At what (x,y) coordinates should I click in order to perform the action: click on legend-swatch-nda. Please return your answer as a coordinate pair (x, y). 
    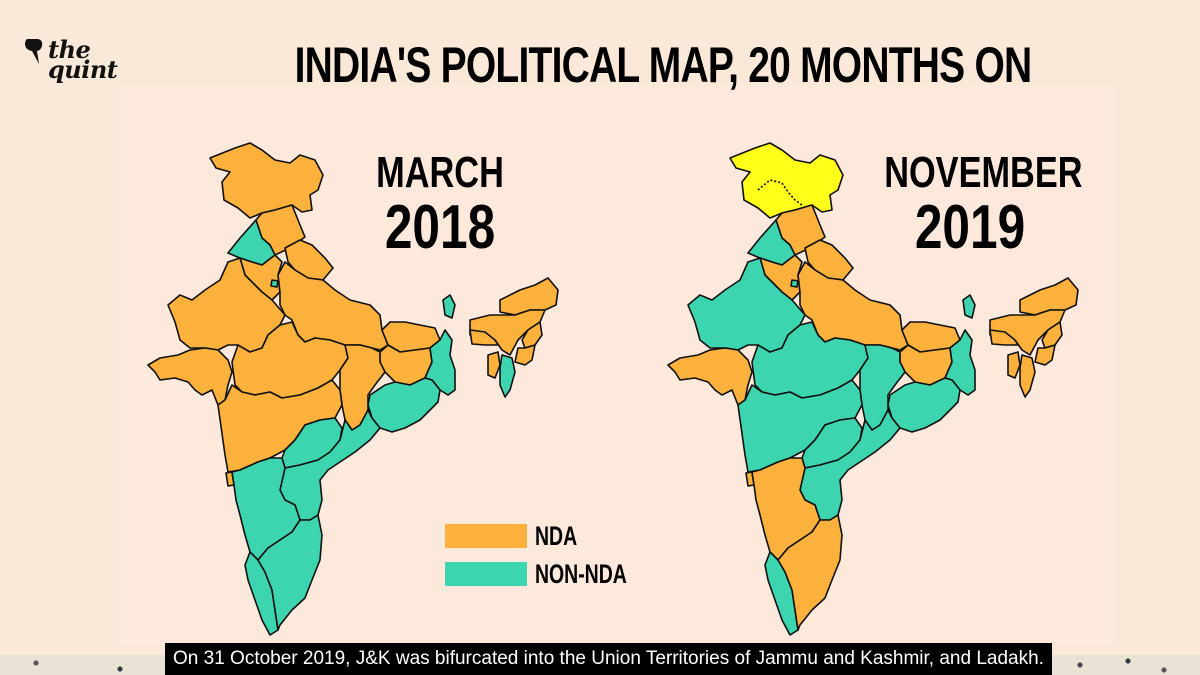
    Looking at the image, I should click on (486, 536).